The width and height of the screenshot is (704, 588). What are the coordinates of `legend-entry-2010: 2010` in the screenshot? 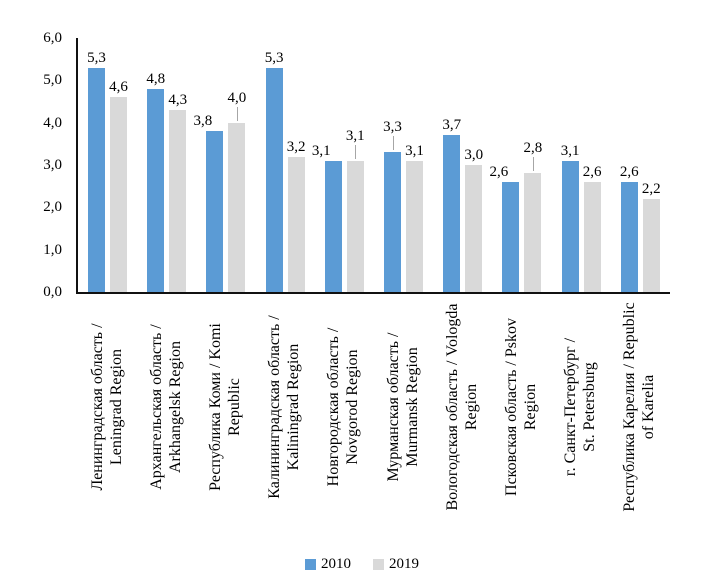 It's located at (328, 564).